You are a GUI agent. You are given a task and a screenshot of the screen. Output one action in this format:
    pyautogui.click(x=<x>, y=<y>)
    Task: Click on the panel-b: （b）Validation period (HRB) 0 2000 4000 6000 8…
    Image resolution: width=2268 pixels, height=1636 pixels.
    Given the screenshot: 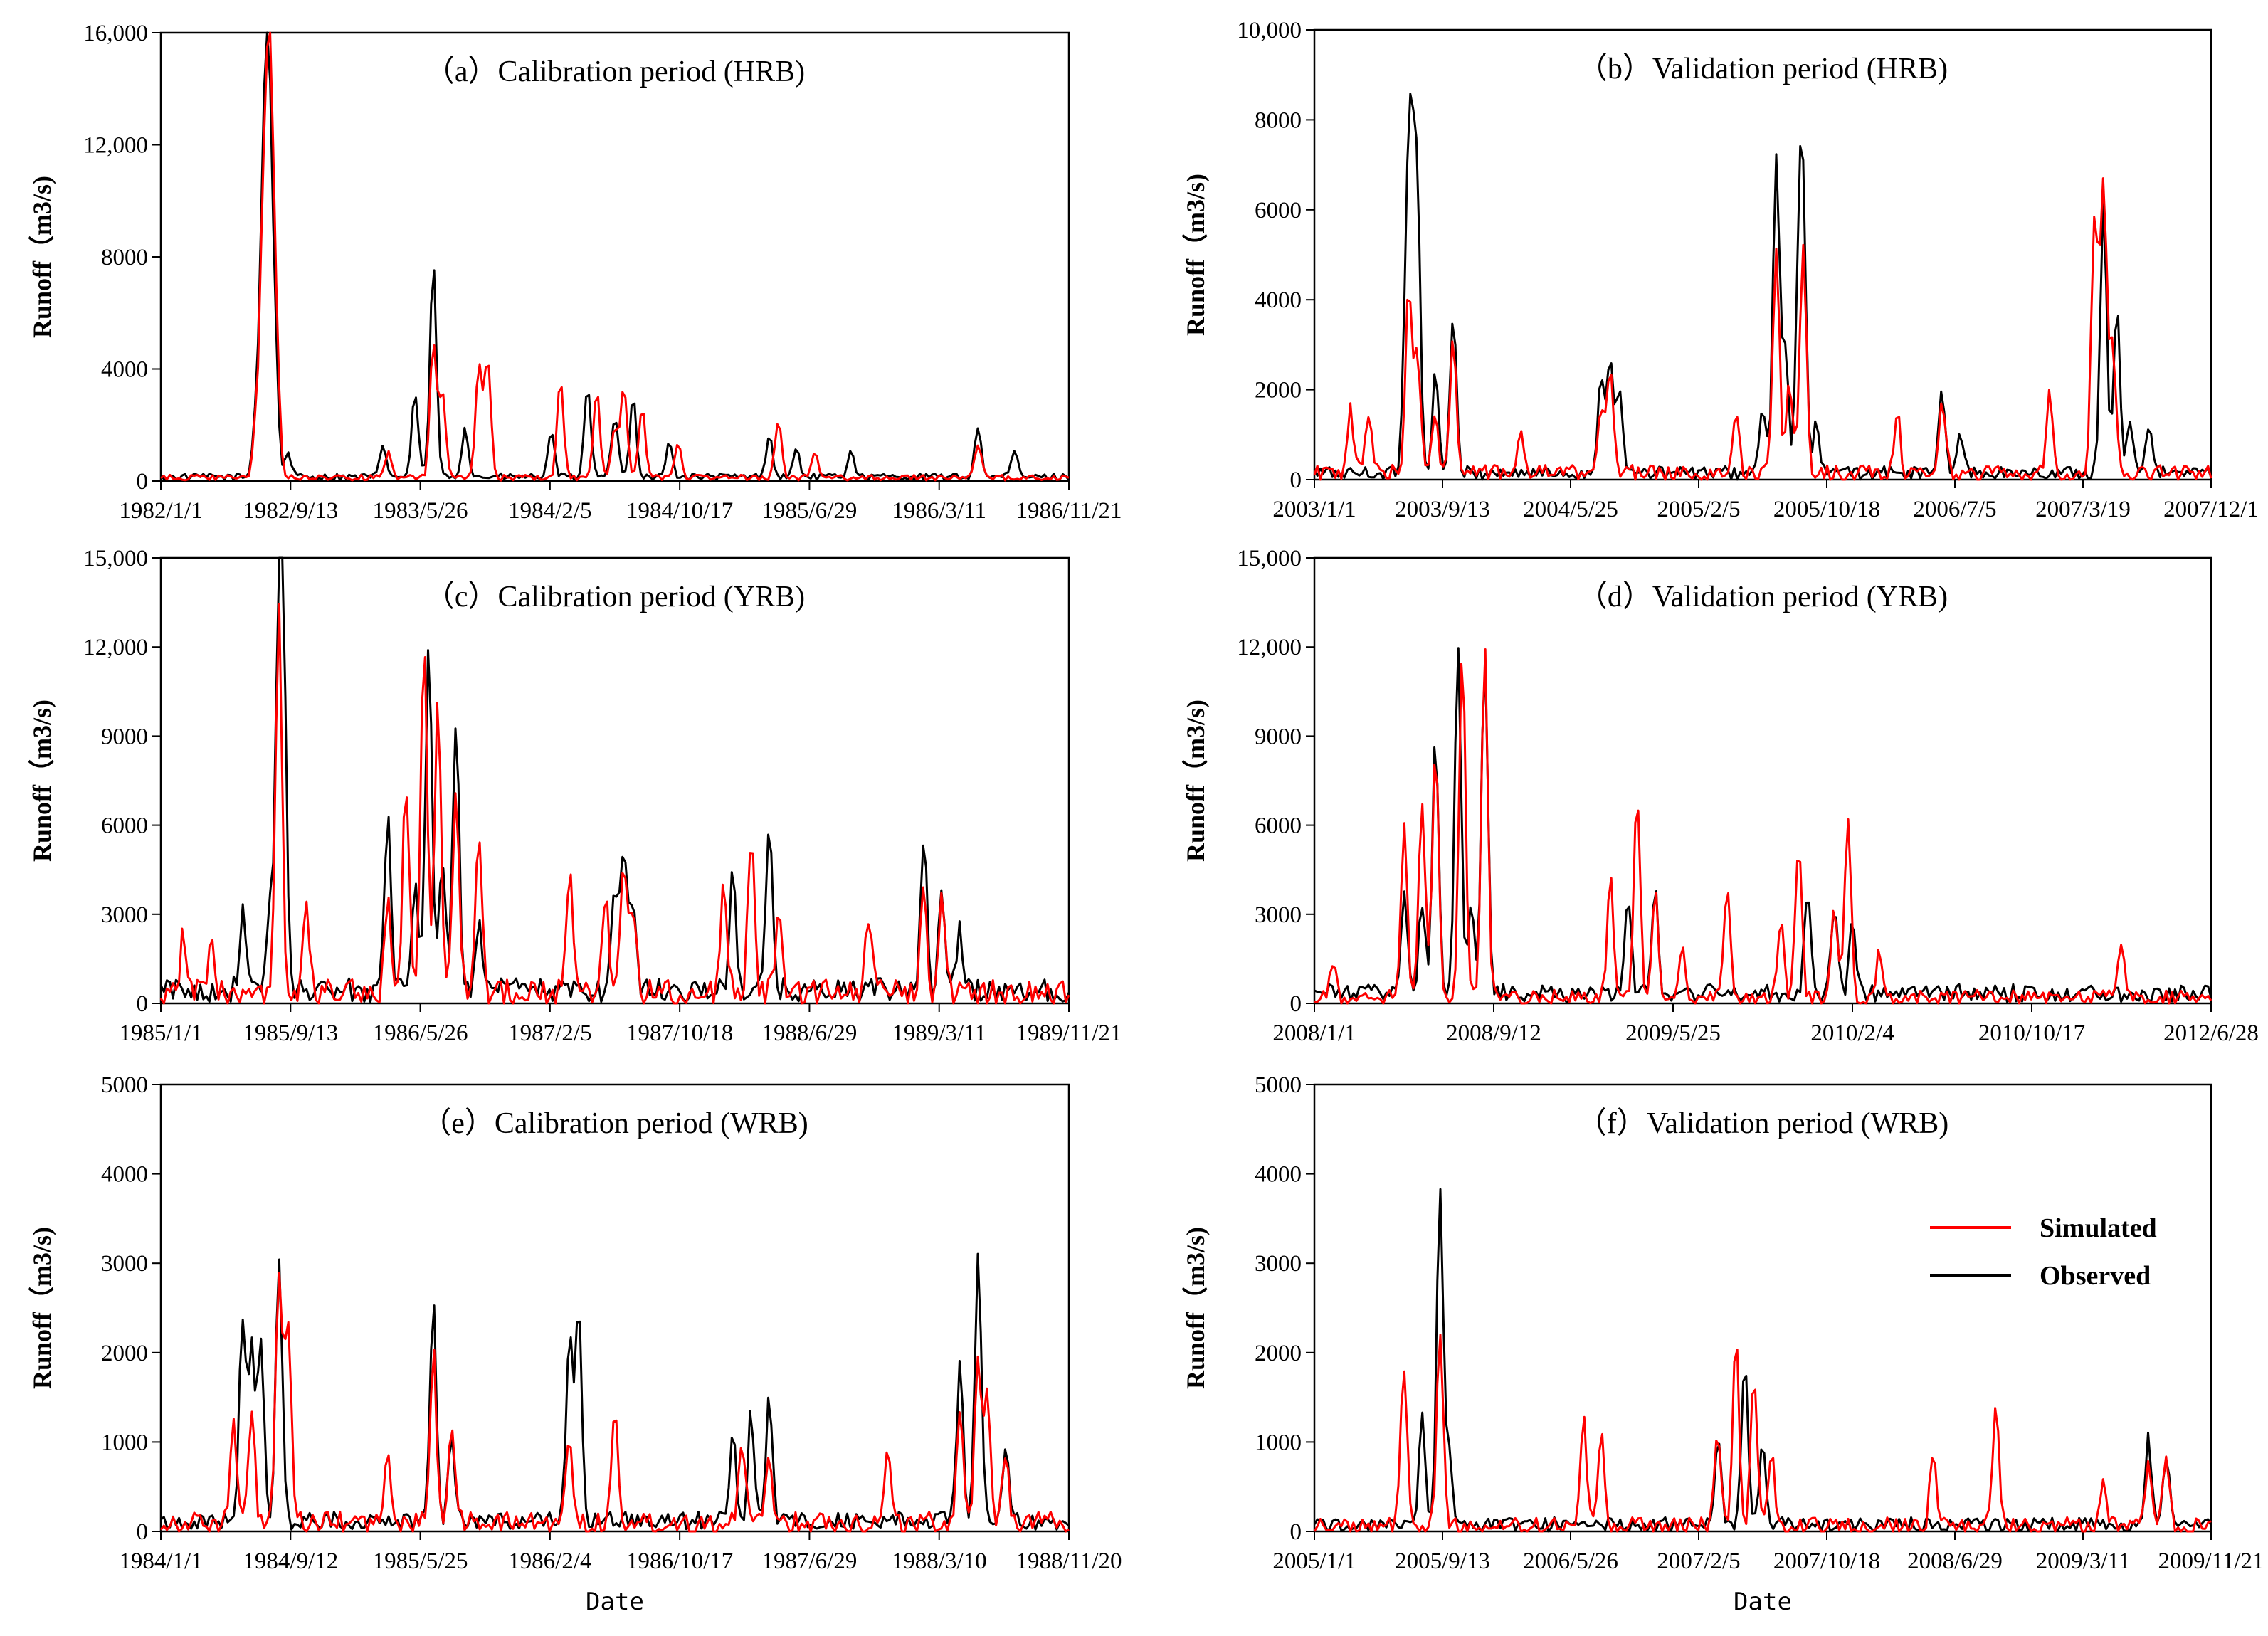 What is the action you would take?
    pyautogui.click(x=1720, y=270)
    